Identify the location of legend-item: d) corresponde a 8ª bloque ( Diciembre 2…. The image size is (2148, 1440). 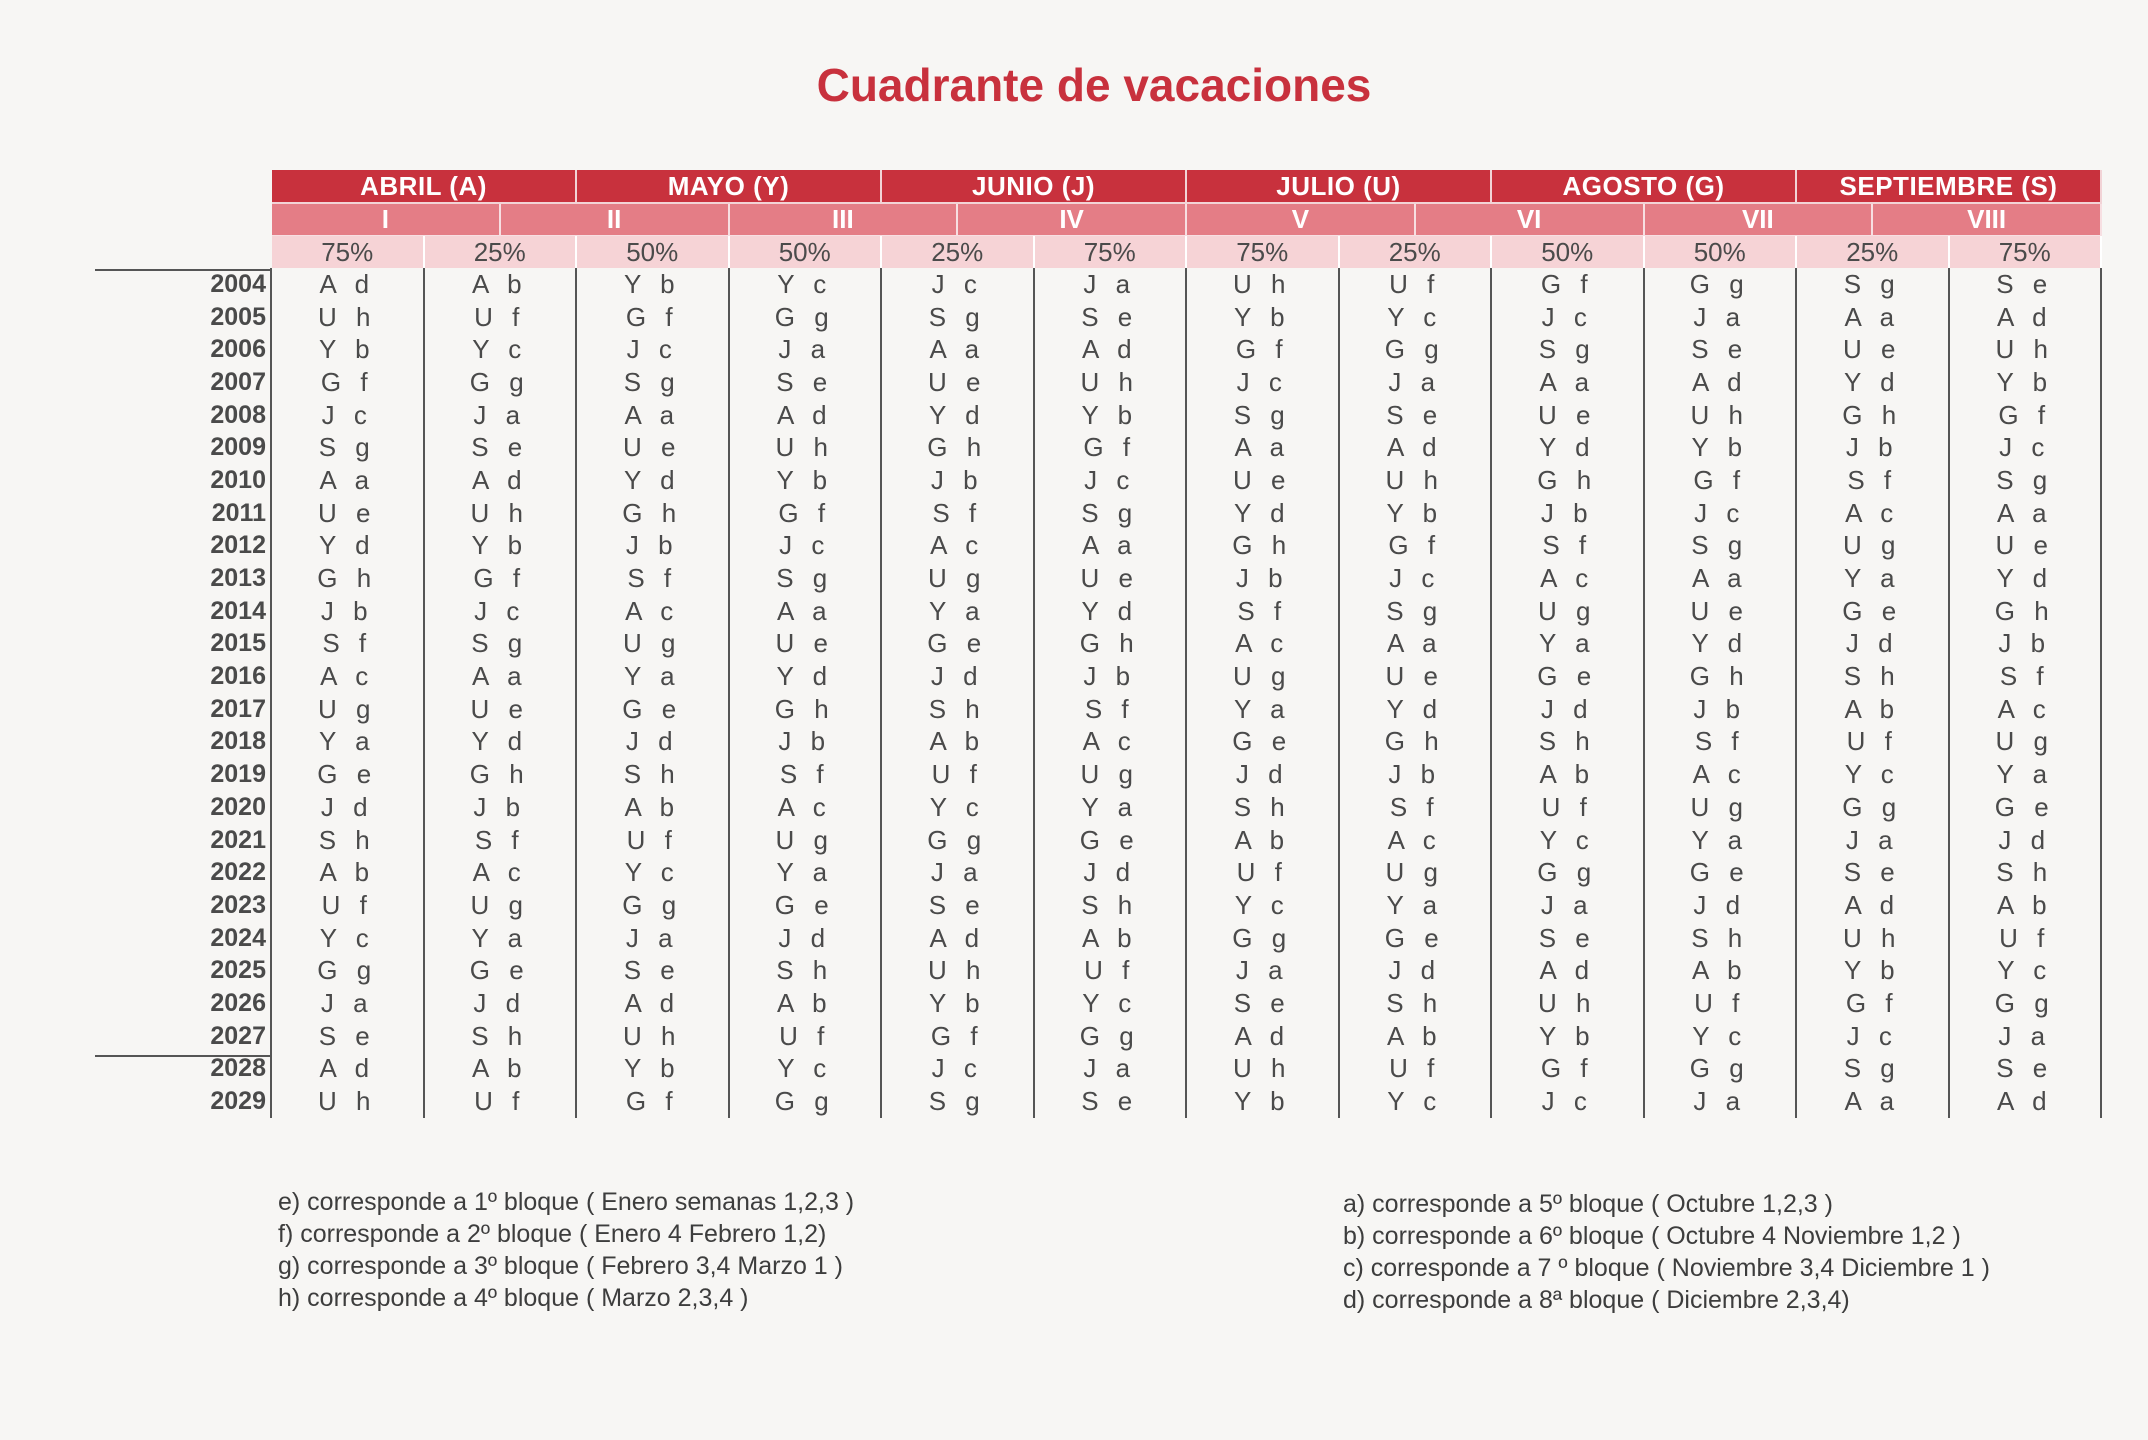
(1596, 1300).